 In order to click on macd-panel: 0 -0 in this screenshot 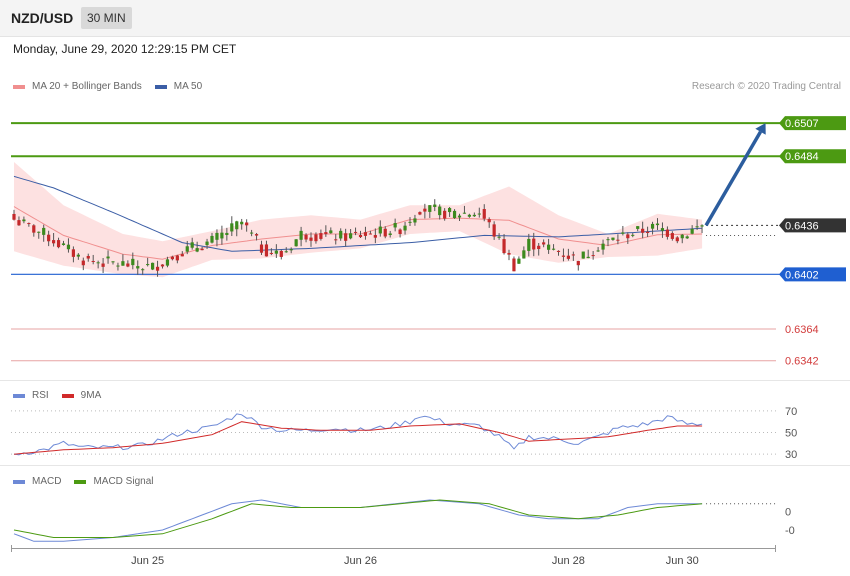, I will do `click(404, 520)`.